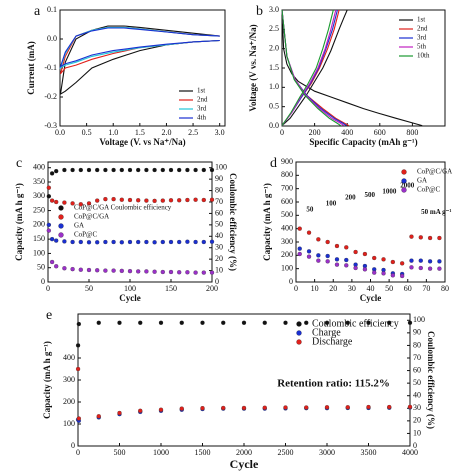 Image resolution: width=474 pixels, height=474 pixels. What do you see at coordinates (363, 142) in the screenshot?
I see `x-axis-label: Specific Capacity (mAh g⁻¹)` at bounding box center [363, 142].